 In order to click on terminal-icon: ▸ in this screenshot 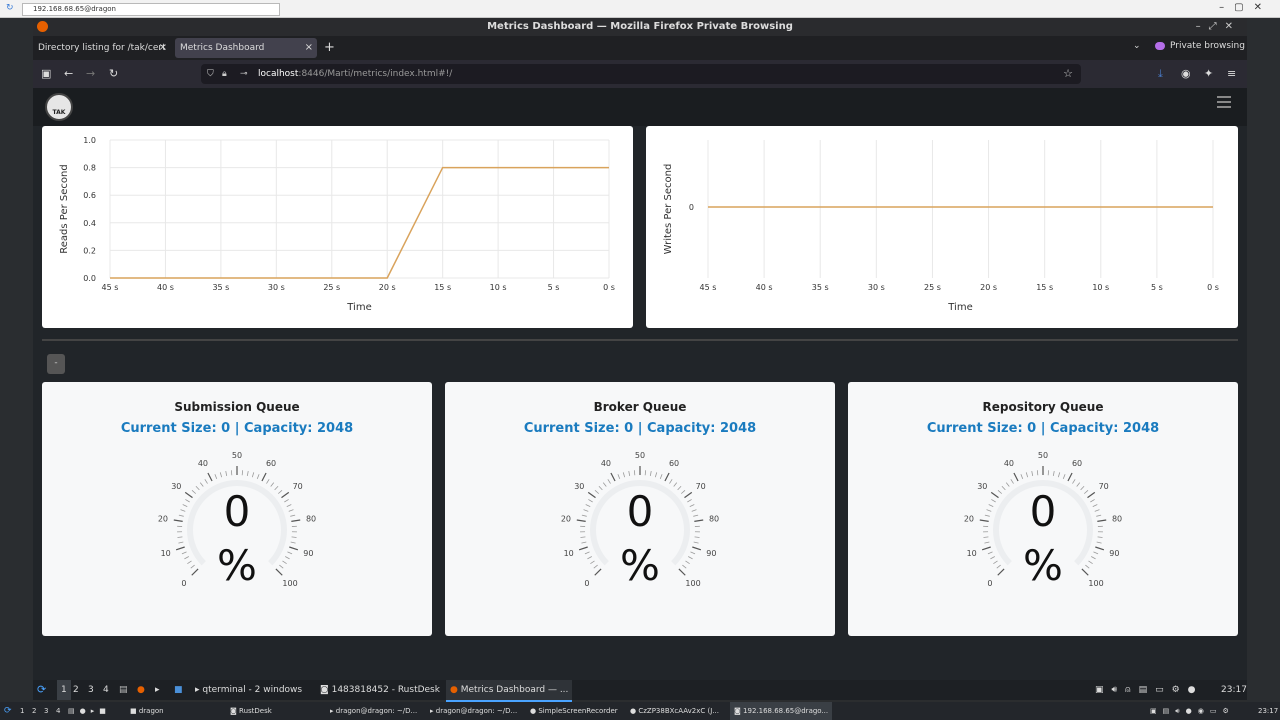, I will do `click(157, 690)`.